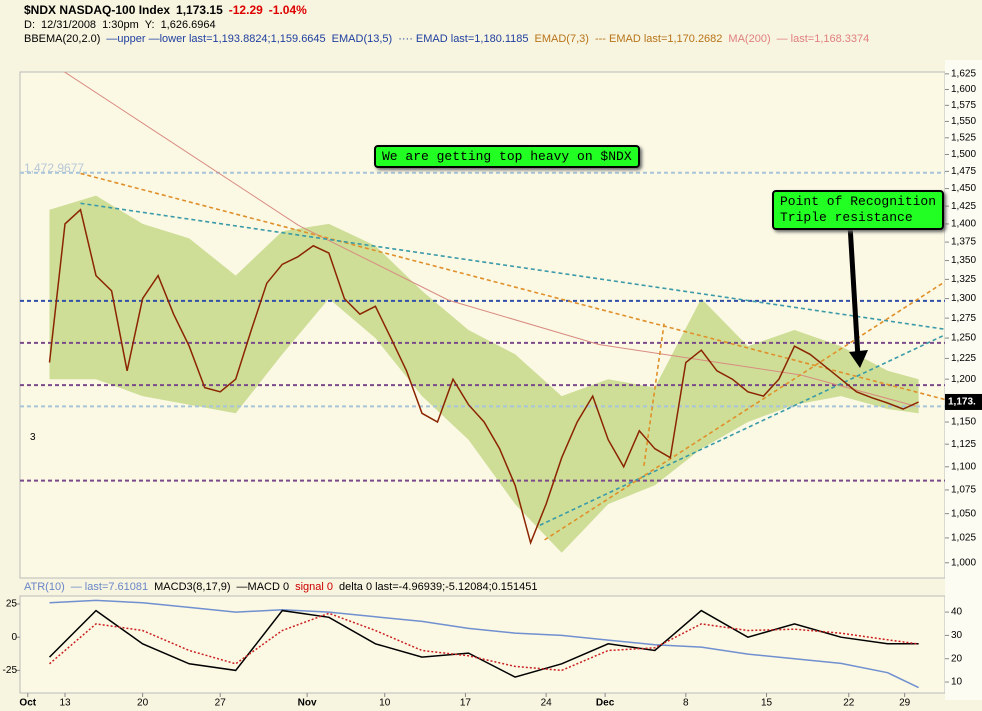 The height and width of the screenshot is (711, 982). I want to click on header-text: — last=7.61081, so click(109, 587).